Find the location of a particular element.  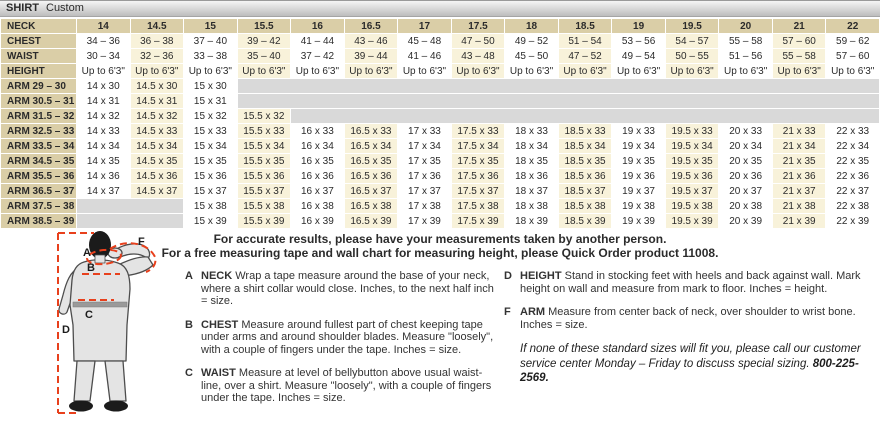

size-cell: 15.5 x 38 is located at coordinates (264, 206).